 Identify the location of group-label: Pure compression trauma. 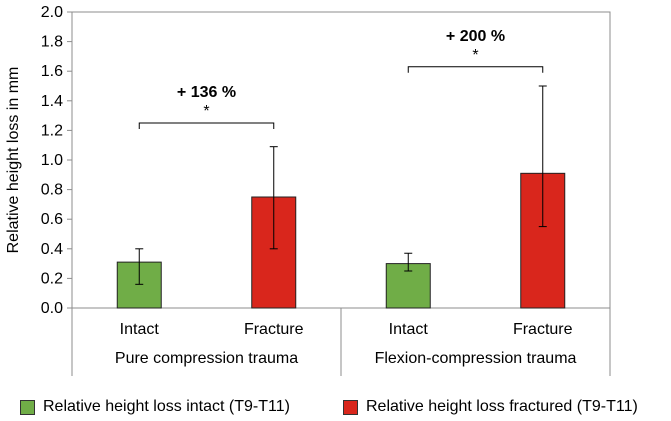
(206, 358).